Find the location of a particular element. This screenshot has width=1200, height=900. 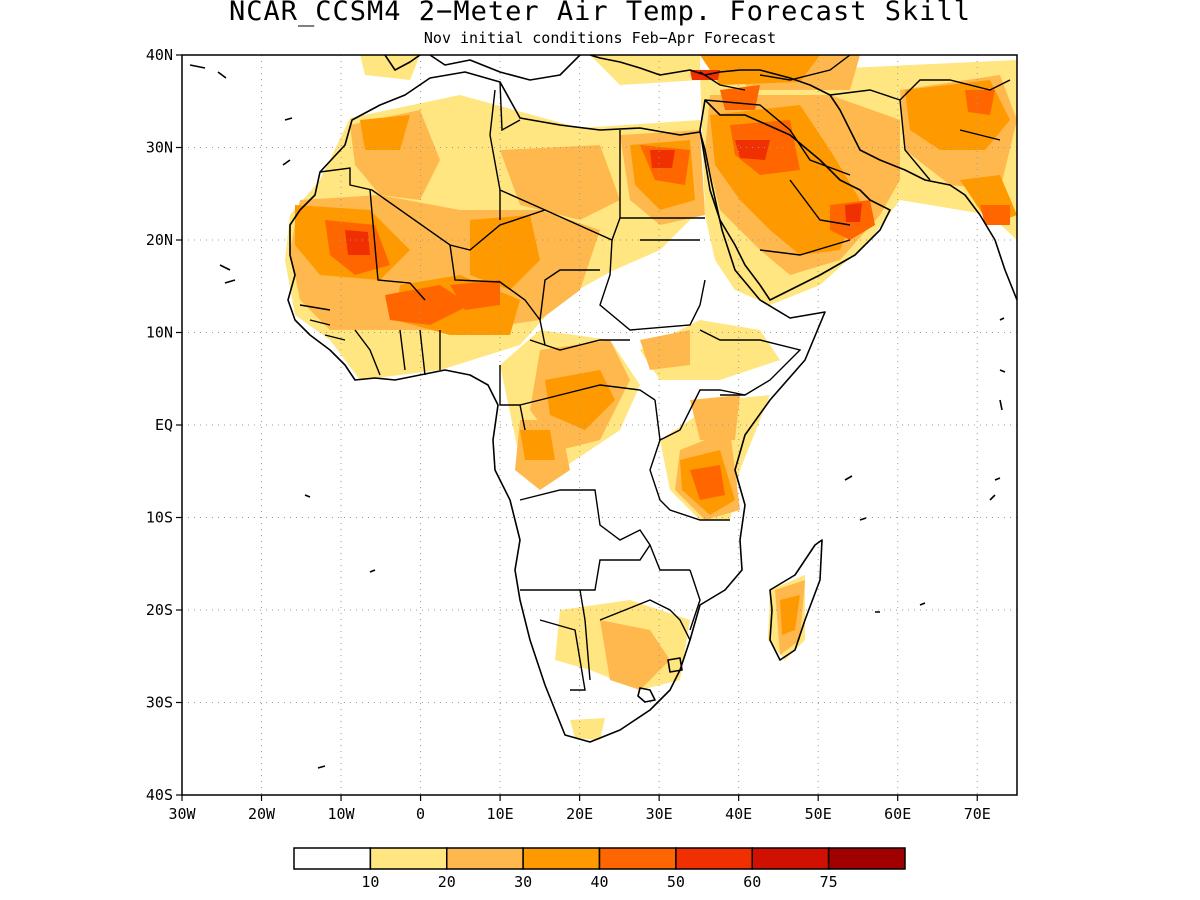

lon-tick-label: 20W is located at coordinates (262, 814).